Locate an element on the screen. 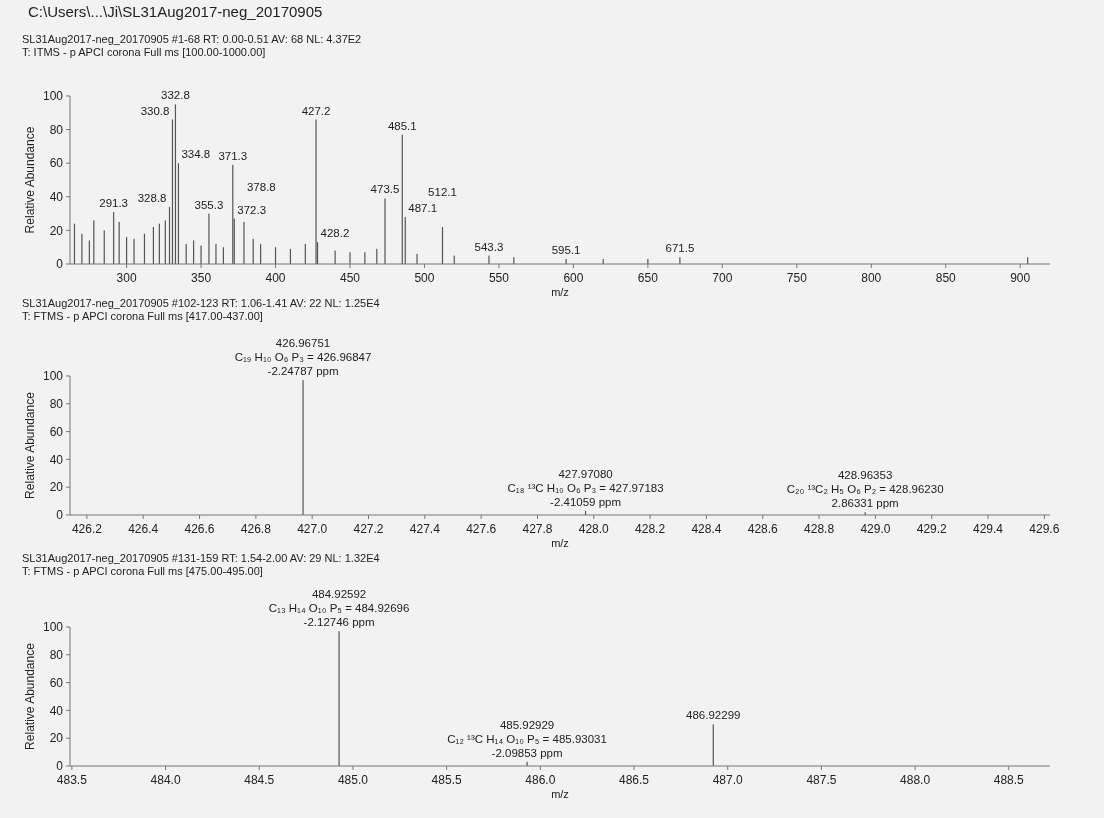  annotation: 334.8 is located at coordinates (196, 154).